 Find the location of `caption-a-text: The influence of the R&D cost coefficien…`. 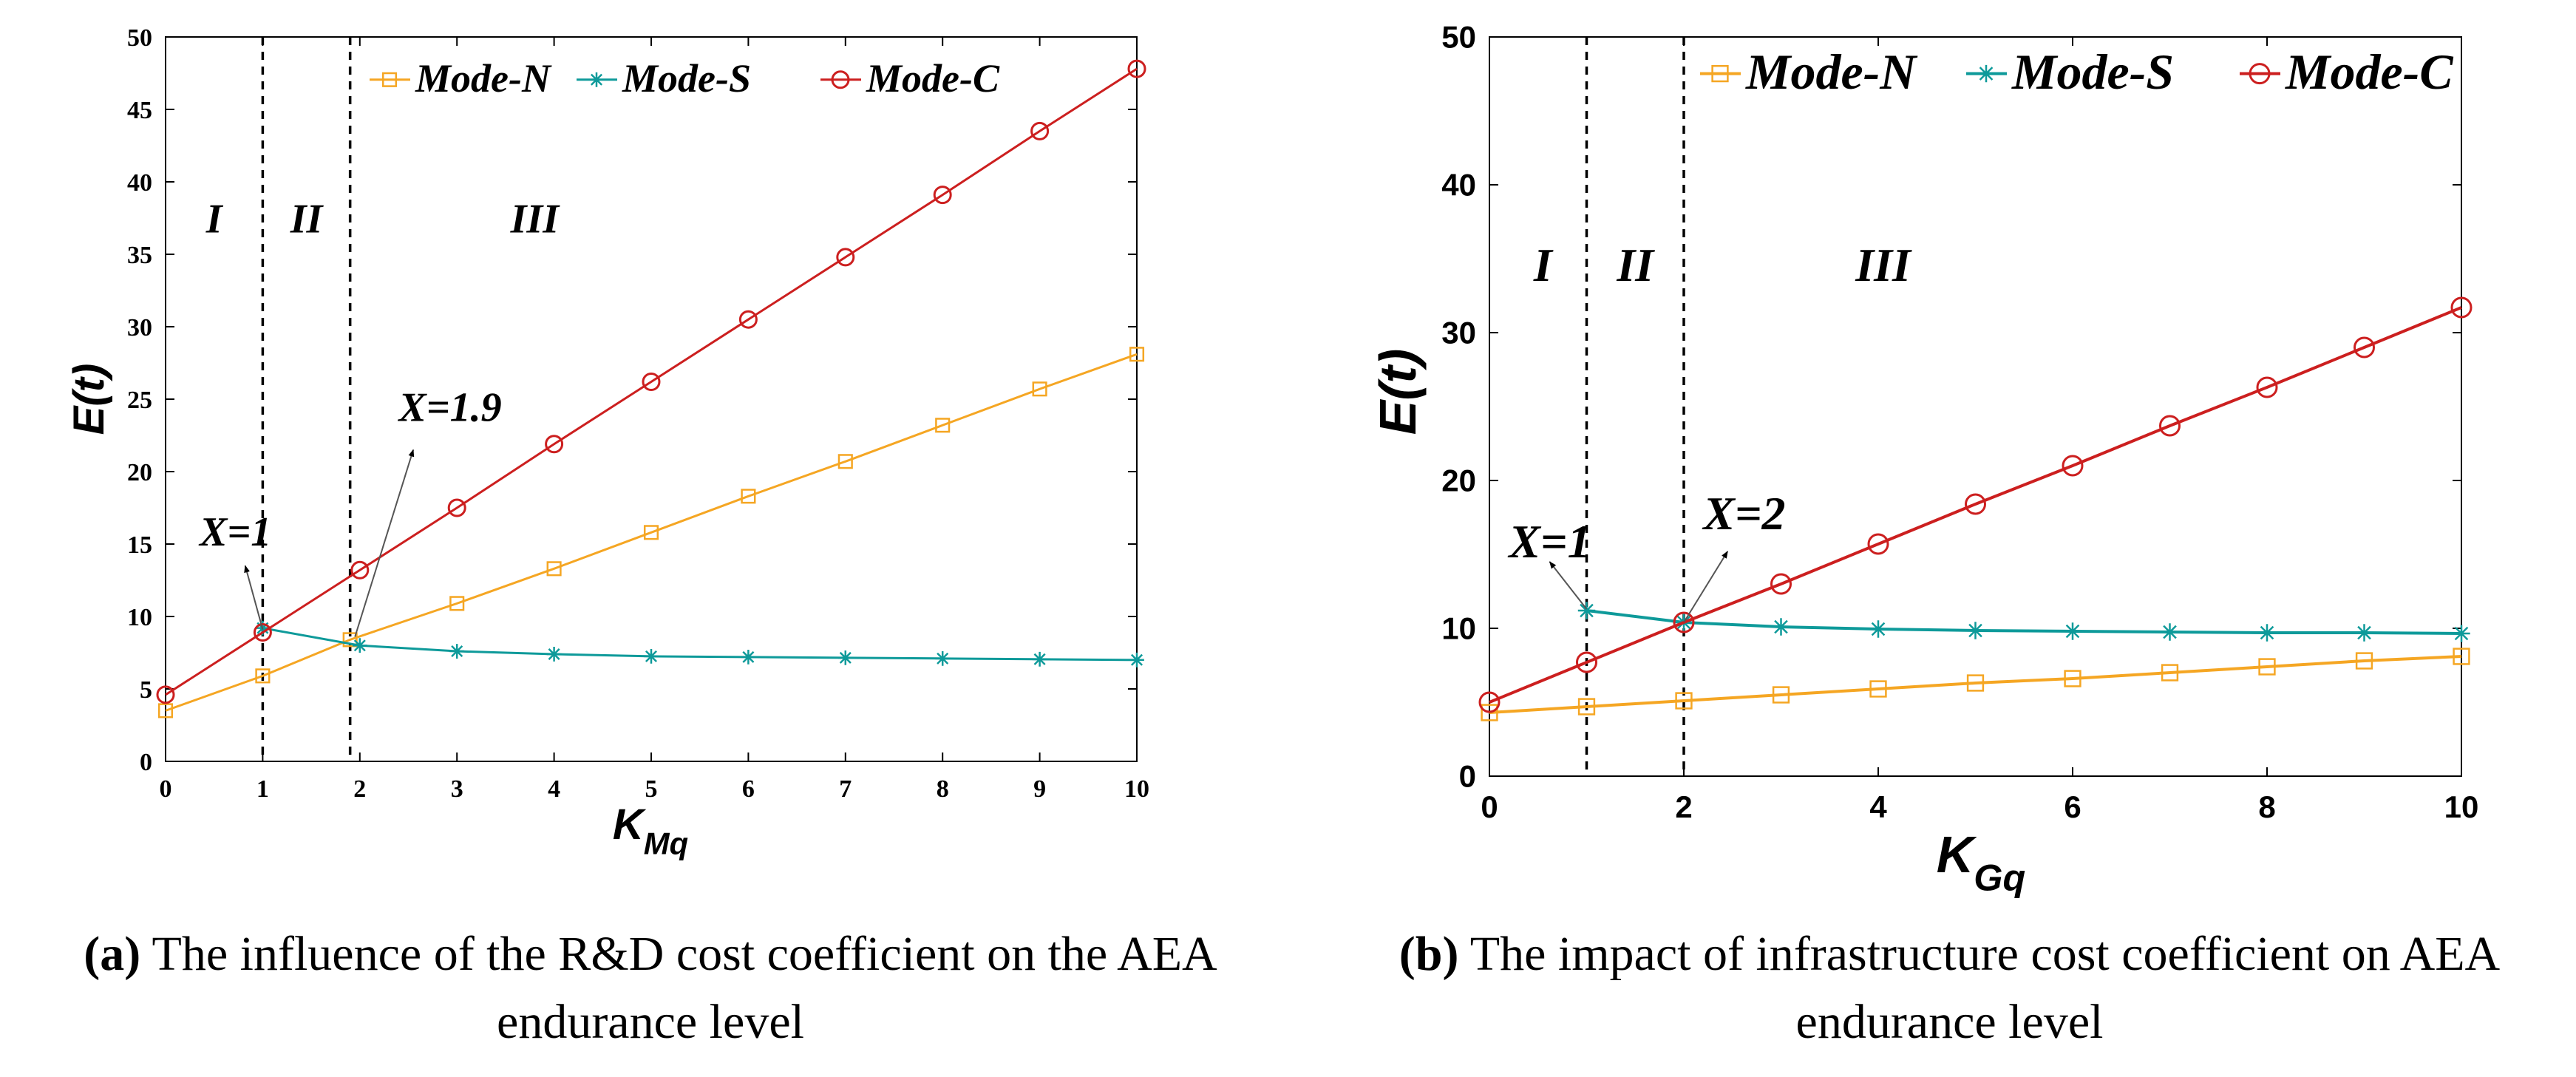

caption-a-text: The influence of the R&D cost coefficien… is located at coordinates (684, 988).